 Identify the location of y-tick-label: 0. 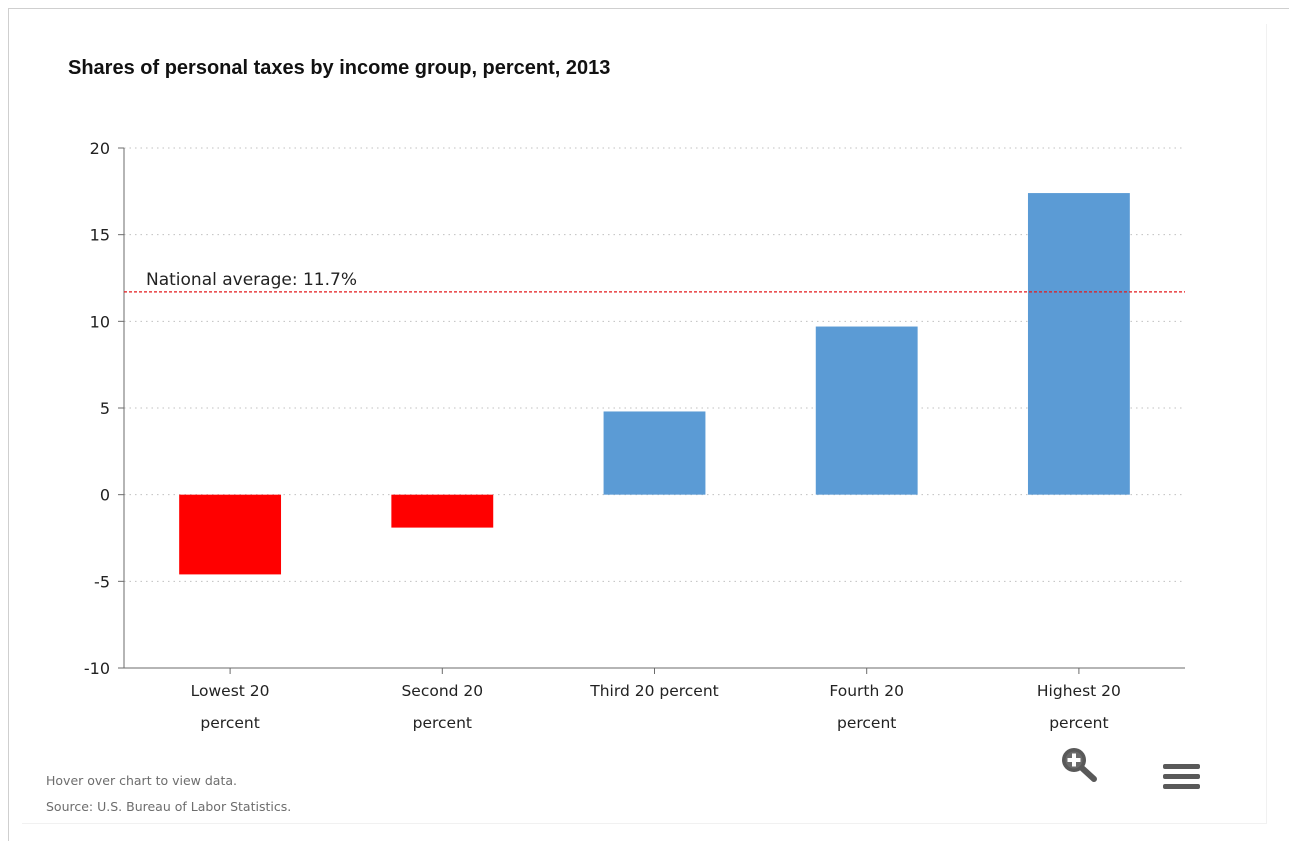
(105, 495).